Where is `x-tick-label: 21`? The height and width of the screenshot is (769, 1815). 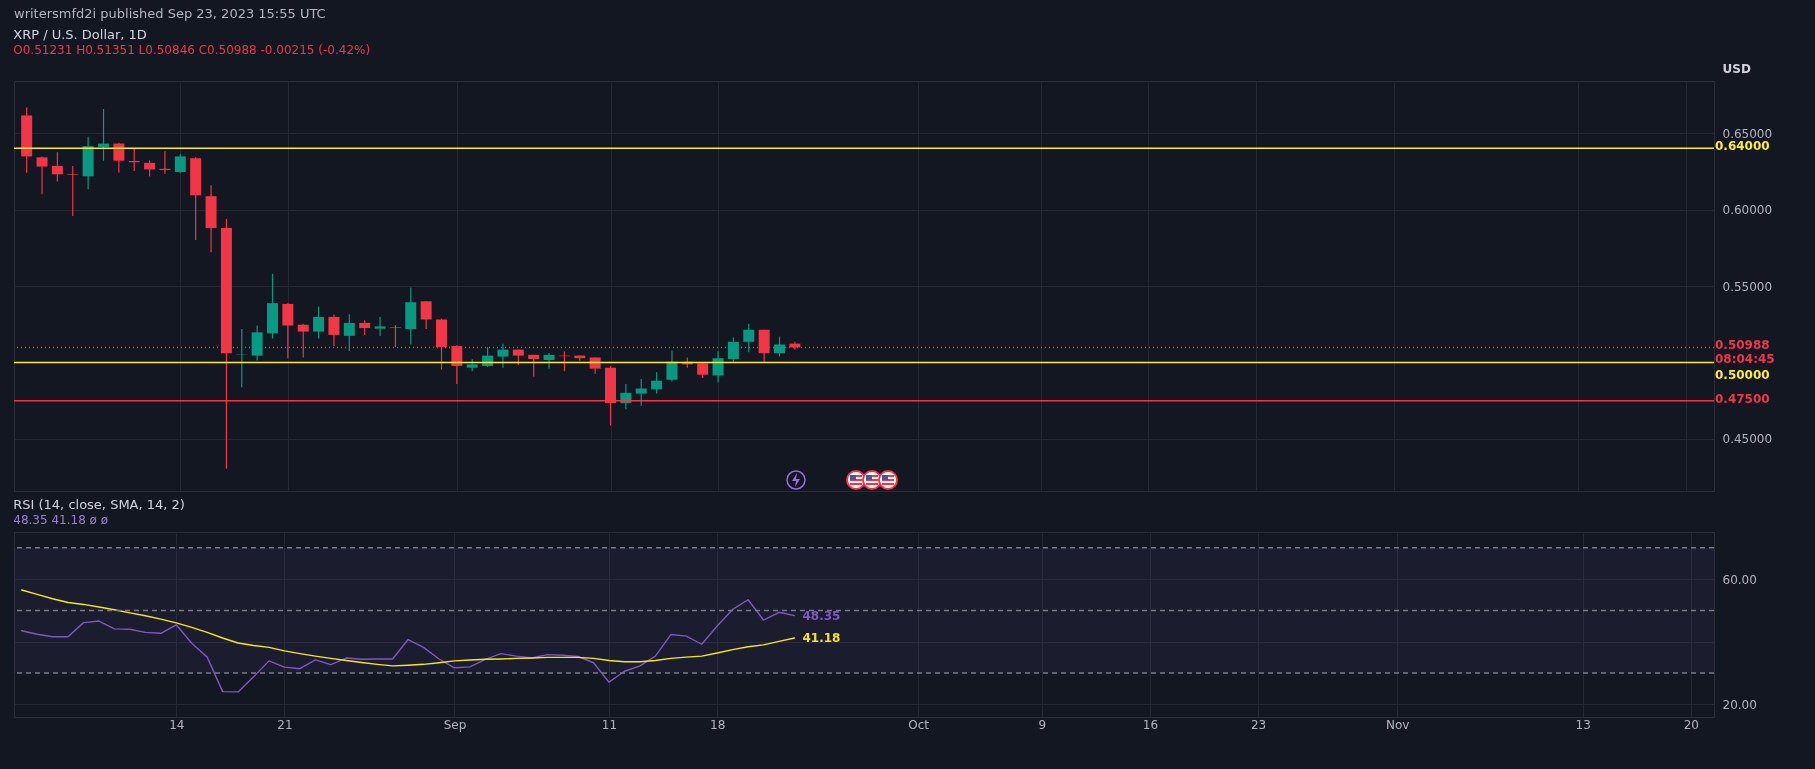
x-tick-label: 21 is located at coordinates (285, 724).